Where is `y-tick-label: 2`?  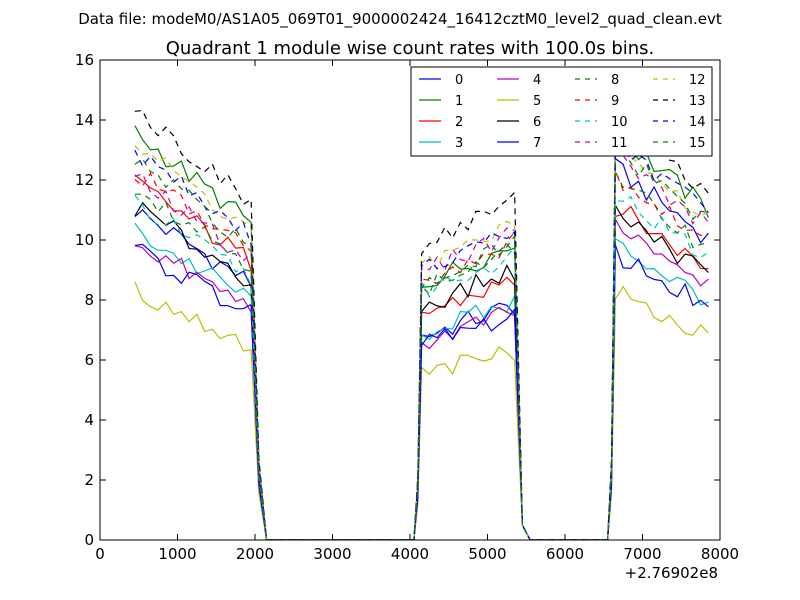 y-tick-label: 2 is located at coordinates (89, 480).